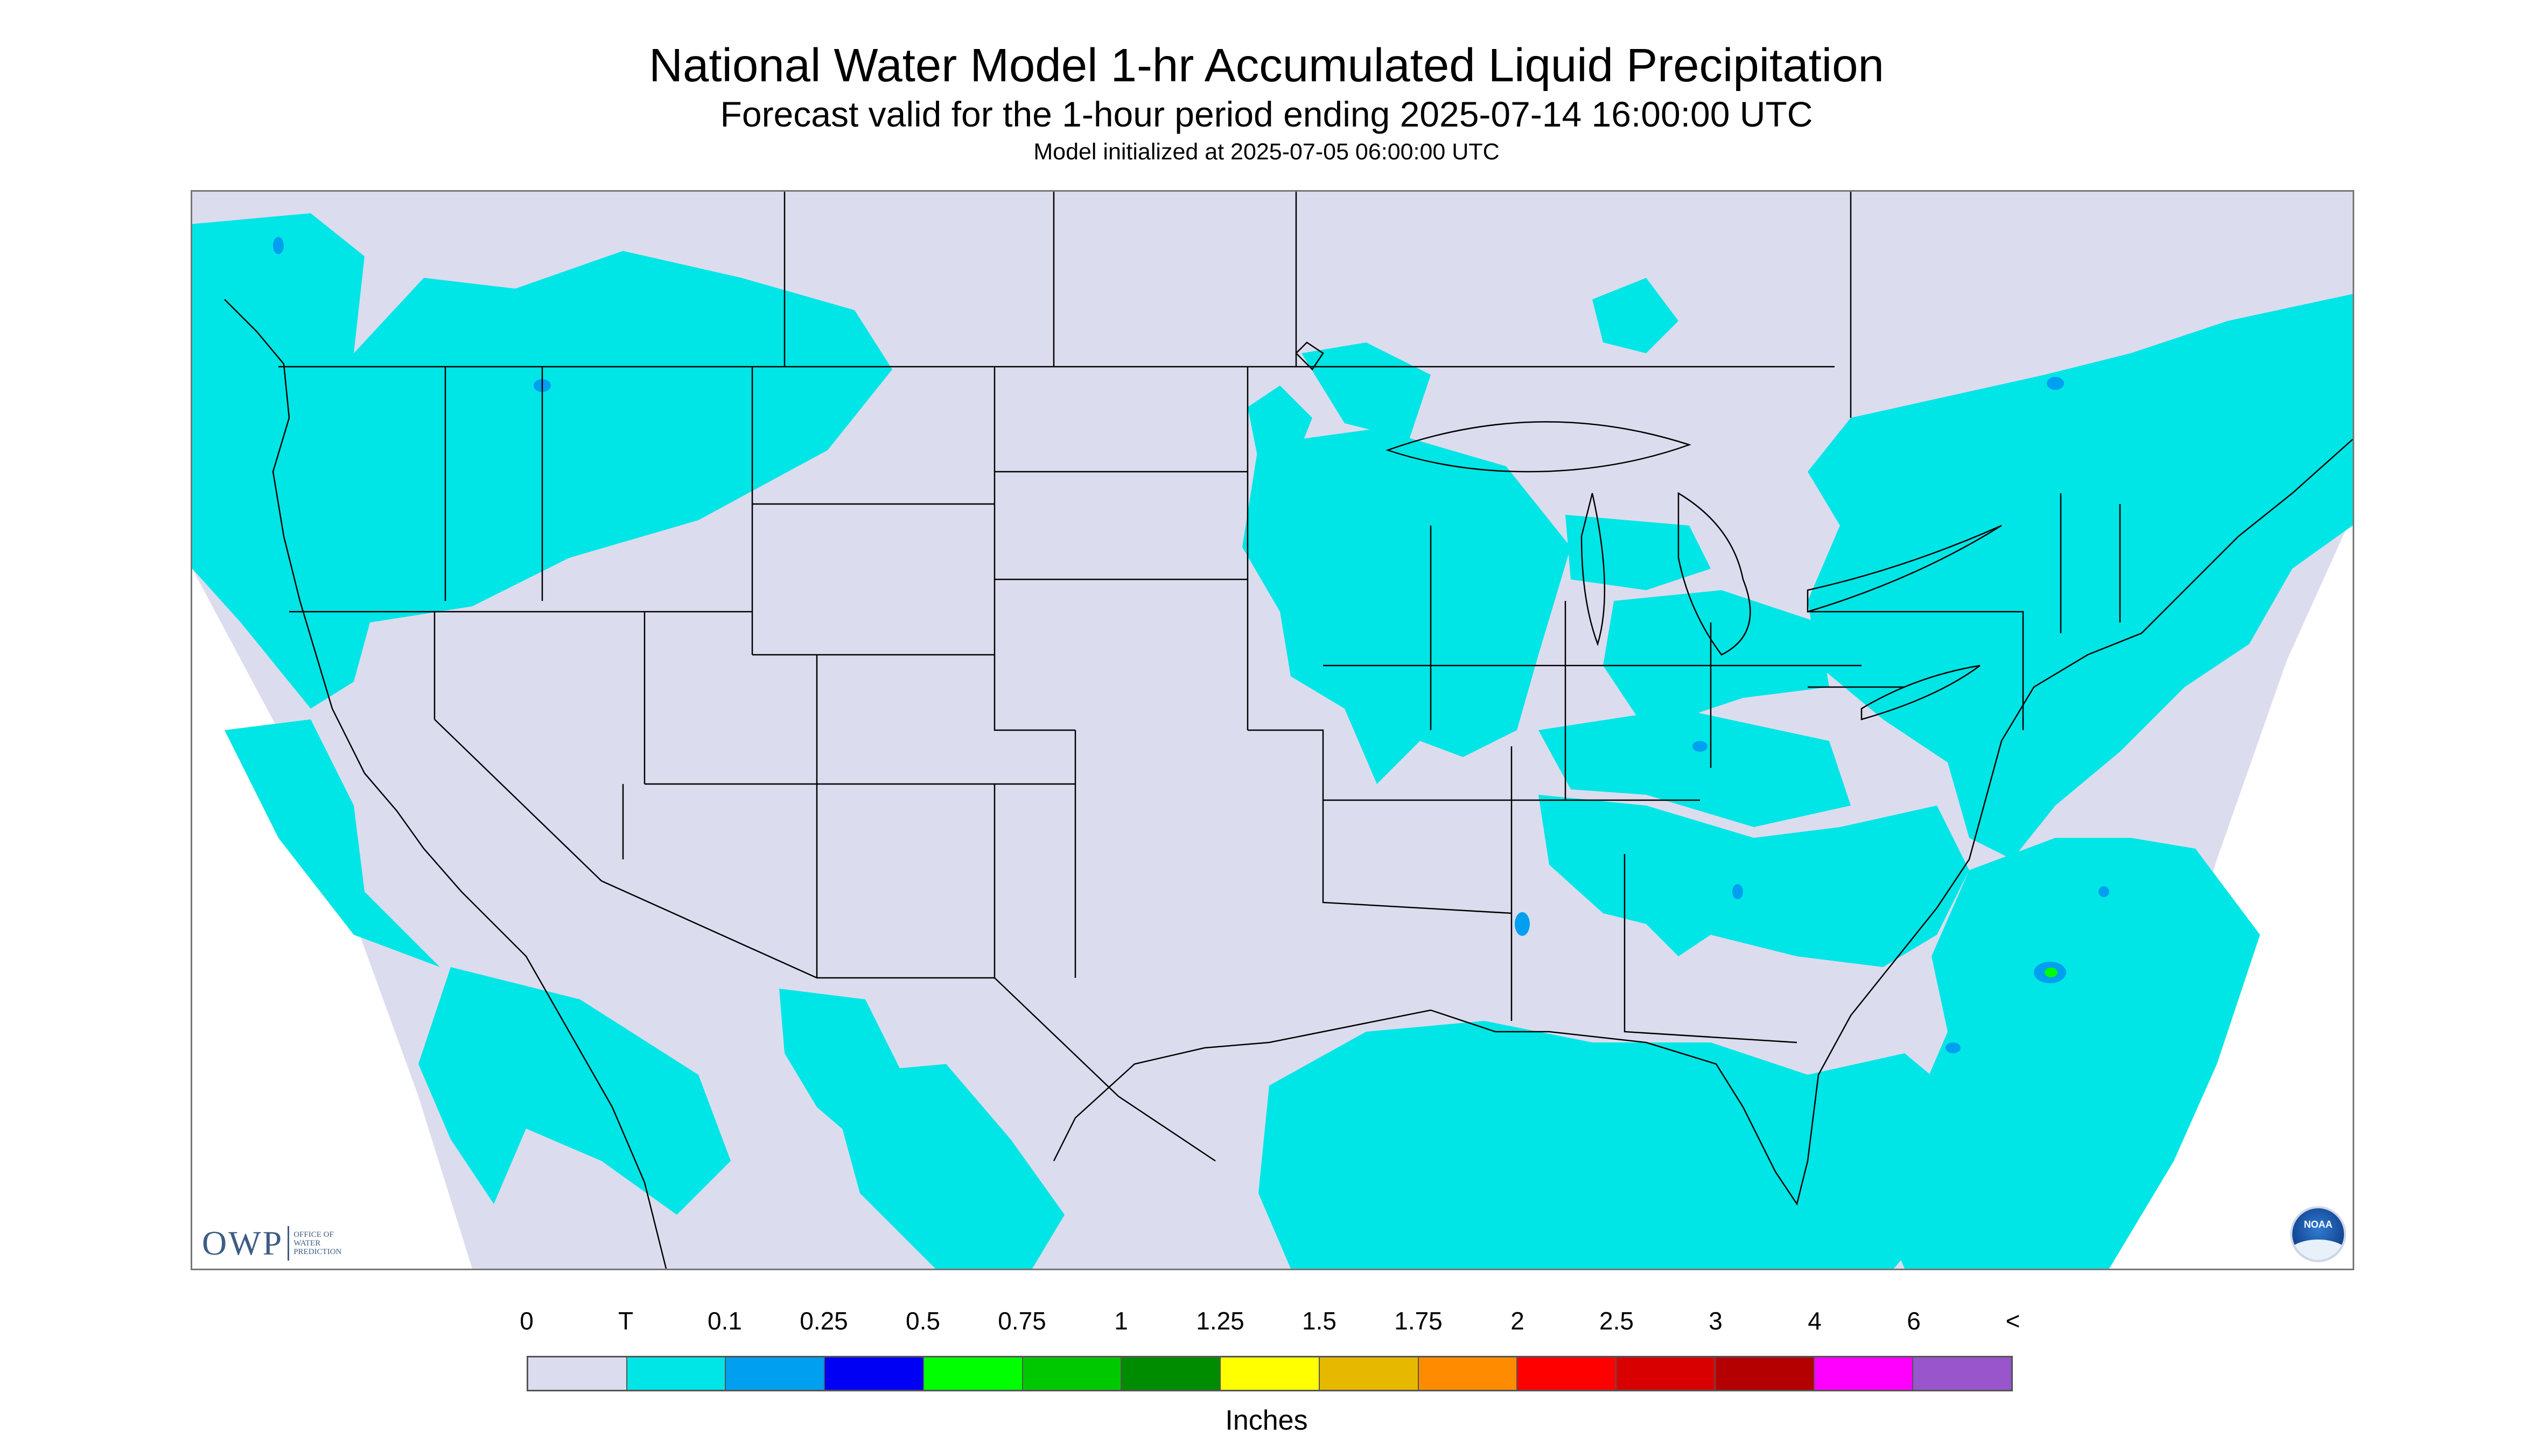 The image size is (2533, 1456). What do you see at coordinates (1266, 1420) in the screenshot?
I see `legend-units-label: Inches` at bounding box center [1266, 1420].